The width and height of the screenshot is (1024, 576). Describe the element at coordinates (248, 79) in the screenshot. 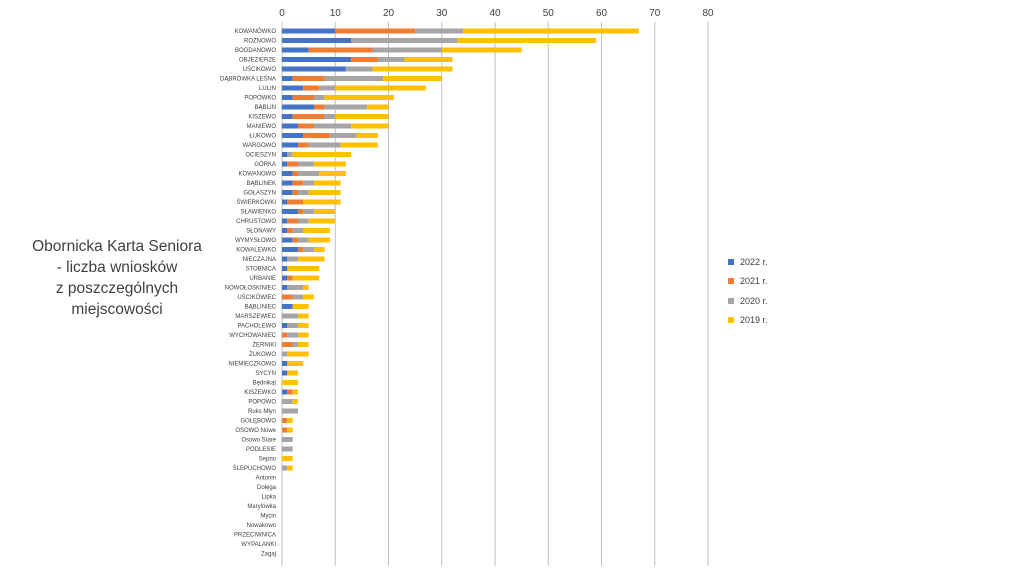

I see `category-label: DĄBRÓWKA LEŚNA` at that location.